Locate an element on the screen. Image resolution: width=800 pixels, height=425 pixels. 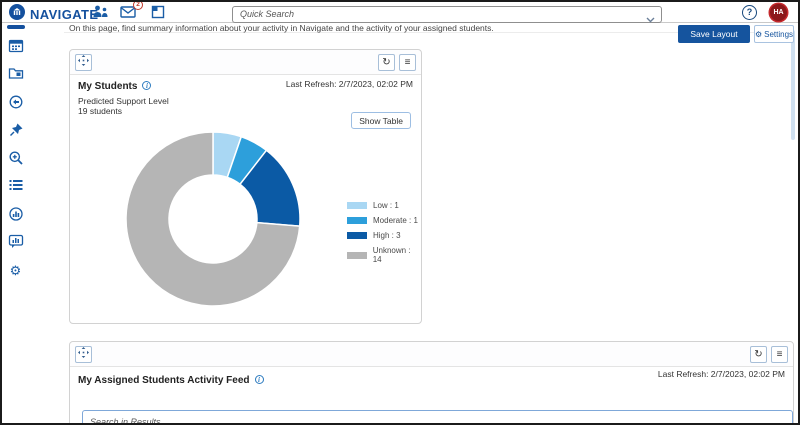
sidebar-item-history is located at coordinates (16, 102).